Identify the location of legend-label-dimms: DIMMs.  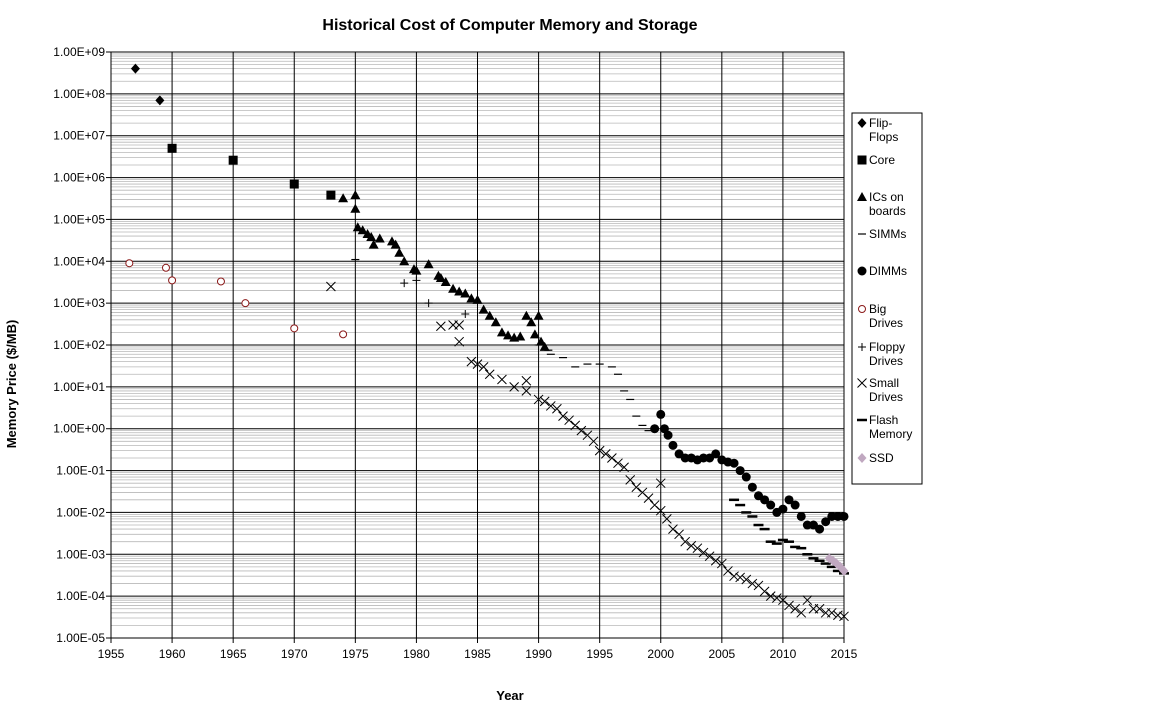
(888, 271).